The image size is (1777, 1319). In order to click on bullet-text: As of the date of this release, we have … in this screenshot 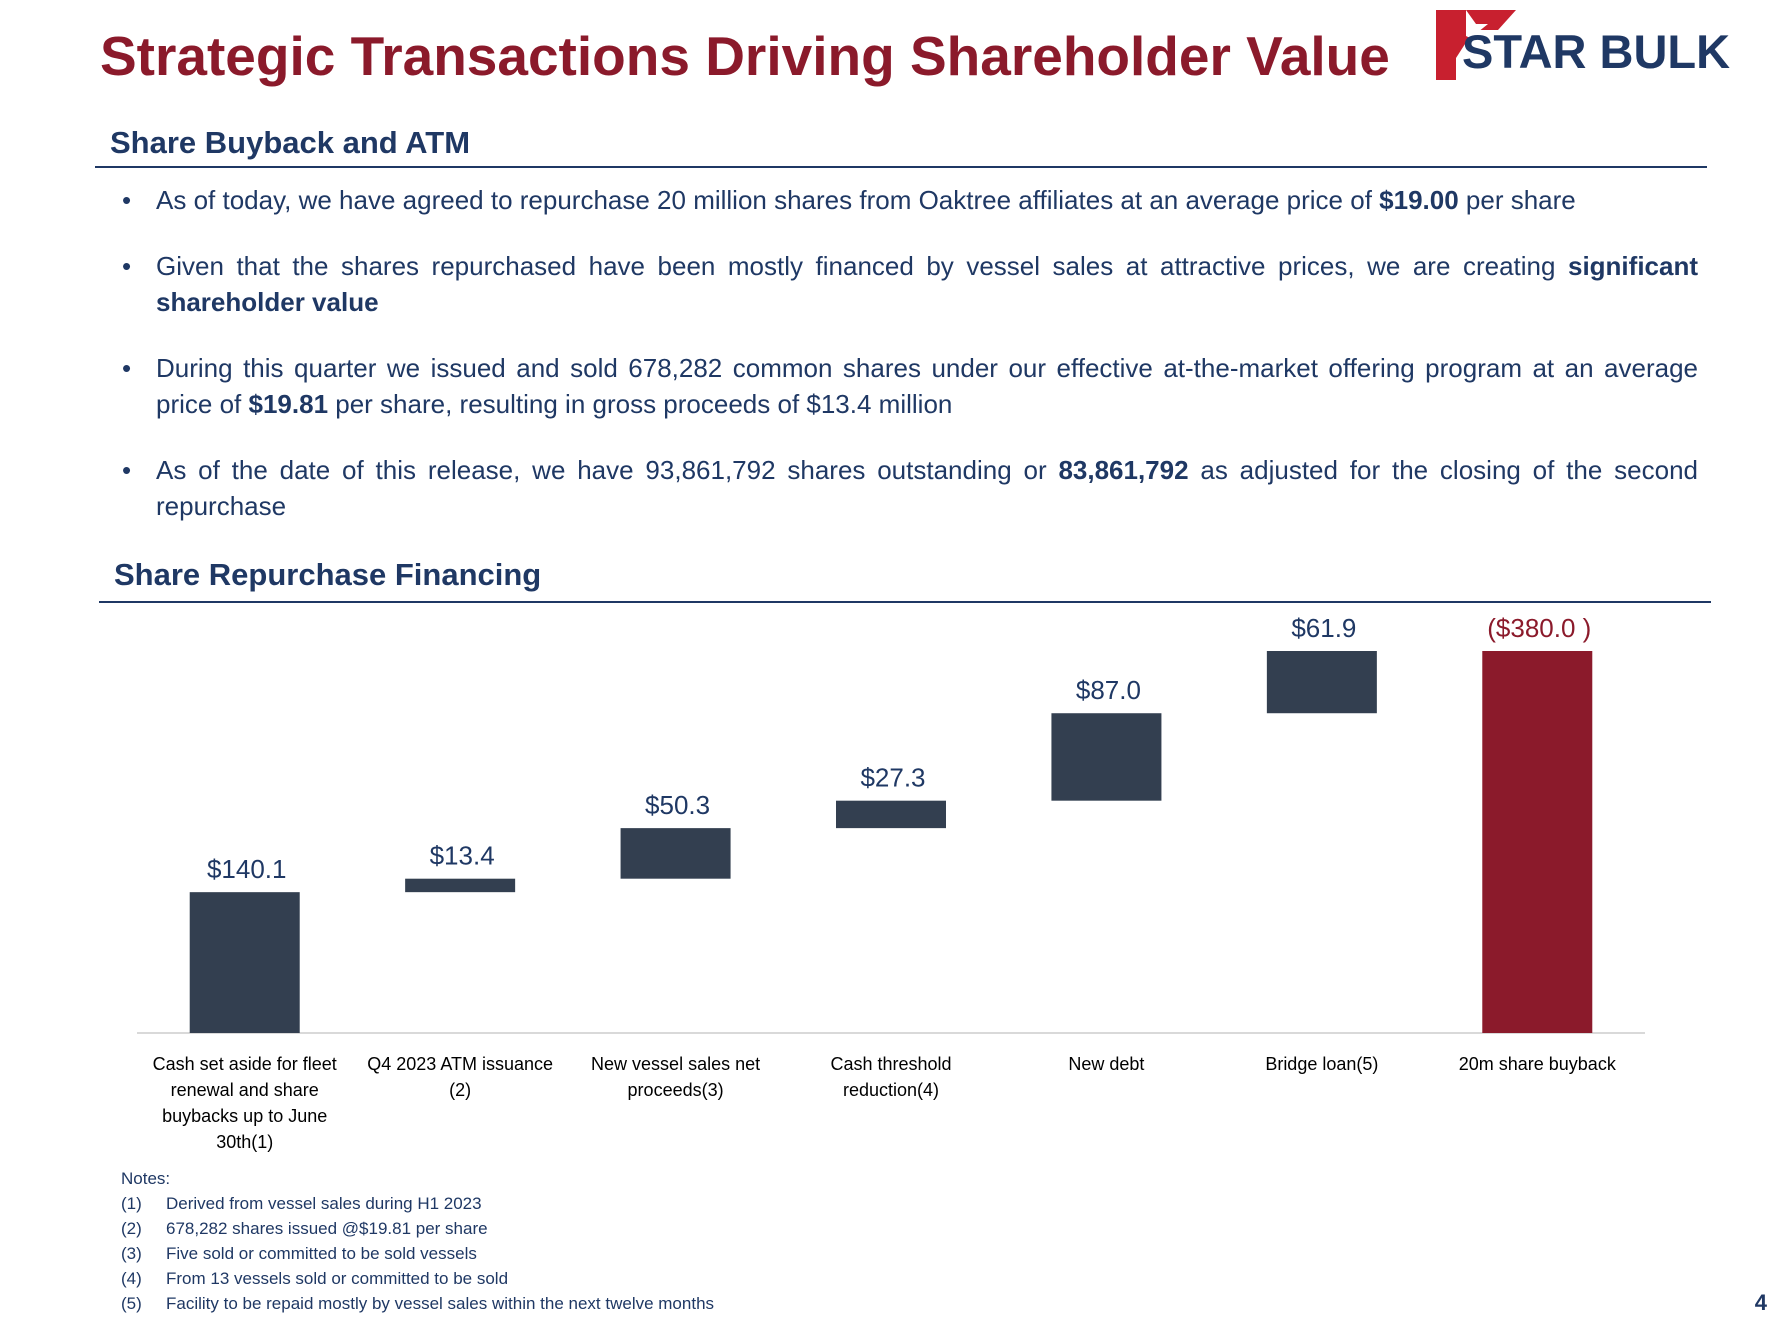, I will do `click(607, 470)`.